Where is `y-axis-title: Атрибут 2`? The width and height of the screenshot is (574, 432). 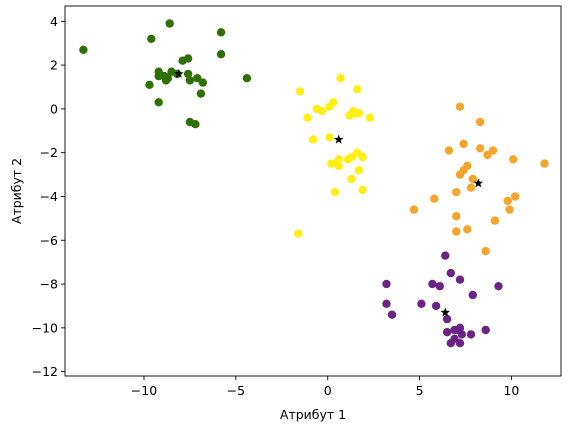
y-axis-title: Атрибут 2 is located at coordinates (16, 191).